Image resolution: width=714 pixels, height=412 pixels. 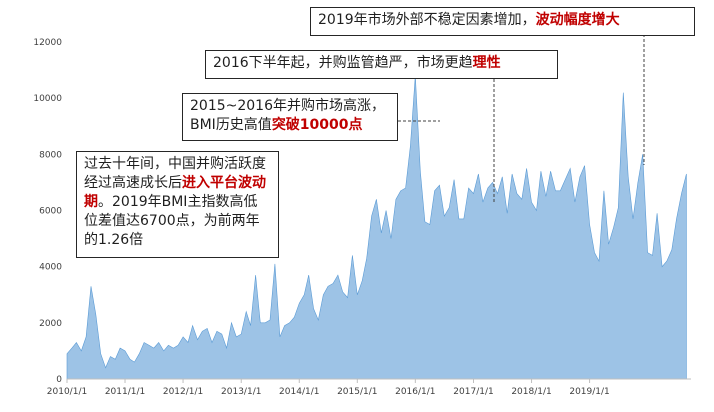 I want to click on x-tick-label: 2012/1/1, so click(x=183, y=392).